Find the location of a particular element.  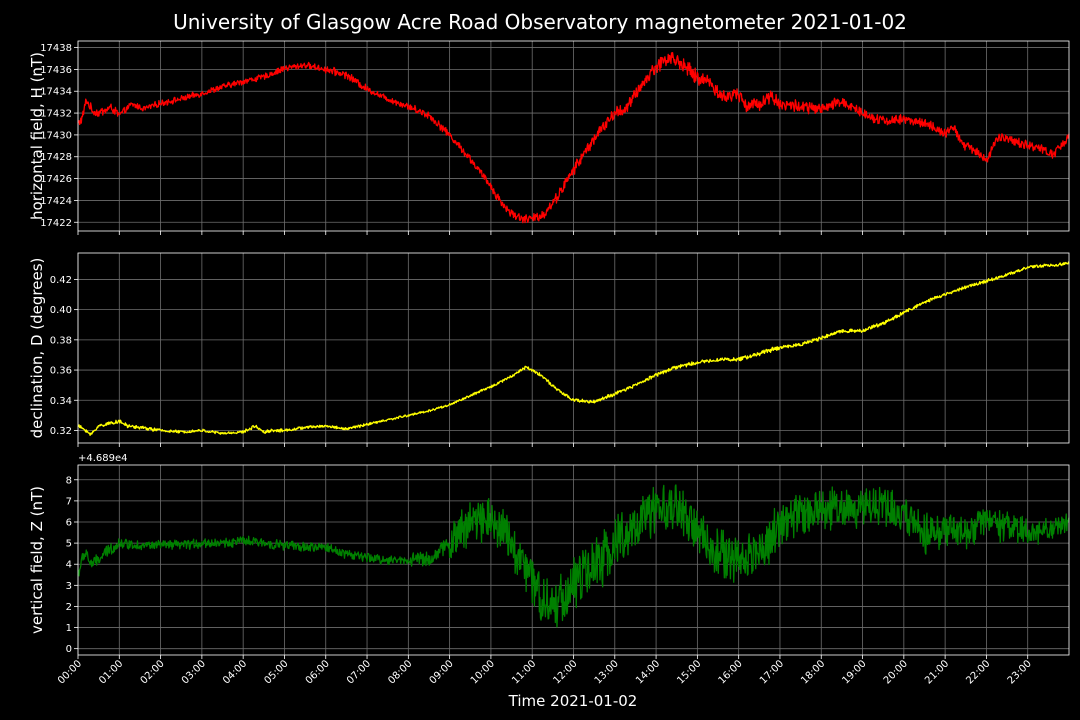

y-tick-label: 3 is located at coordinates (69, 586).